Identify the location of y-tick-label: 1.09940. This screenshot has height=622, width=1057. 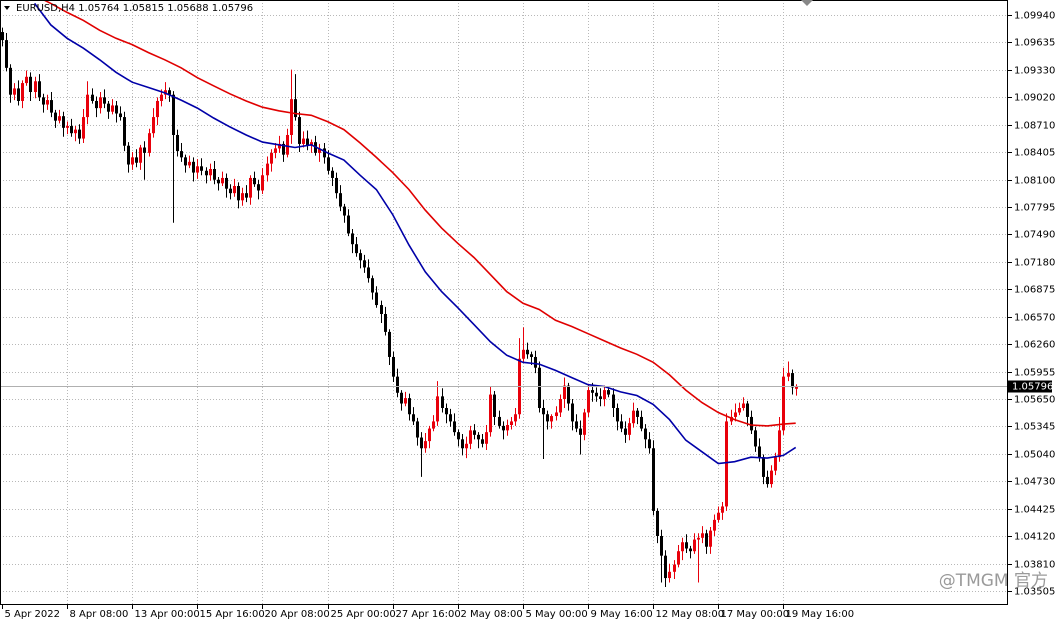
(1034, 16).